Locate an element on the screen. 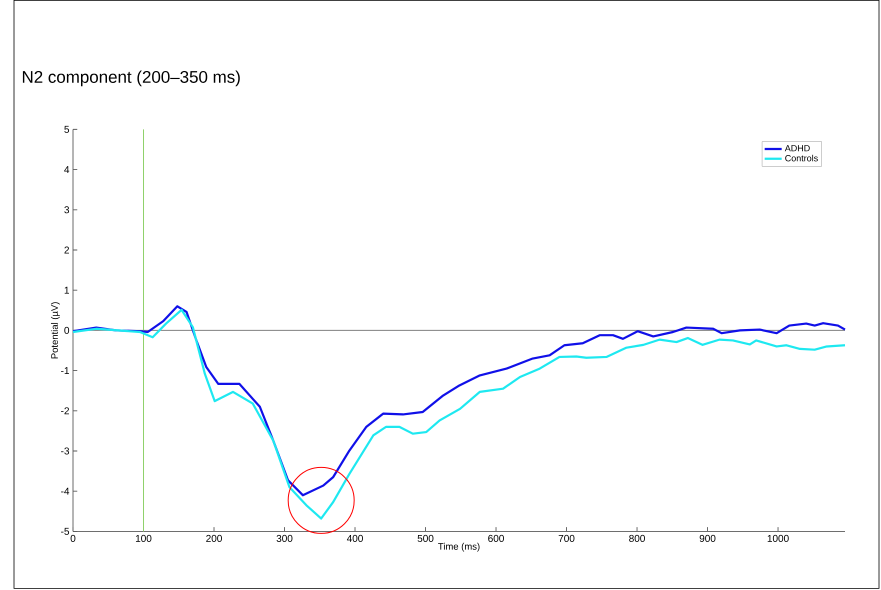 The height and width of the screenshot is (590, 881). x-tick-label: 100 is located at coordinates (144, 538).